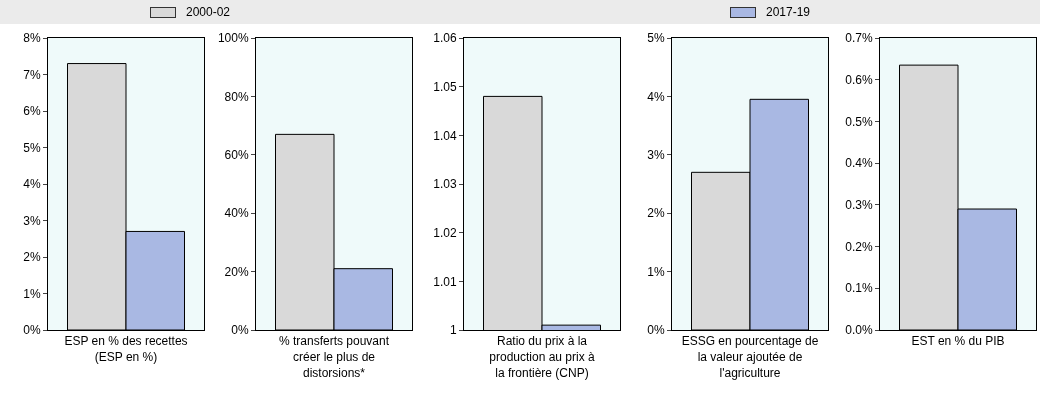 Image resolution: width=1040 pixels, height=404 pixels. I want to click on x-tick-label: ESSG en pourcentage de la valeur ajoutée de l'agriculture, so click(750, 357).